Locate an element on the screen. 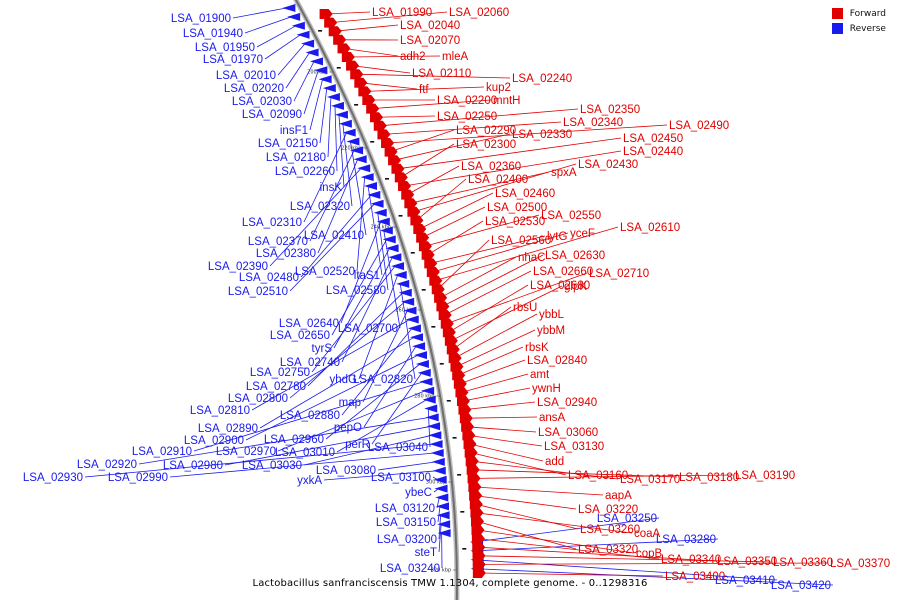 The height and width of the screenshot is (600, 900). forward-gene-label: LSA_02500 is located at coordinates (517, 208).